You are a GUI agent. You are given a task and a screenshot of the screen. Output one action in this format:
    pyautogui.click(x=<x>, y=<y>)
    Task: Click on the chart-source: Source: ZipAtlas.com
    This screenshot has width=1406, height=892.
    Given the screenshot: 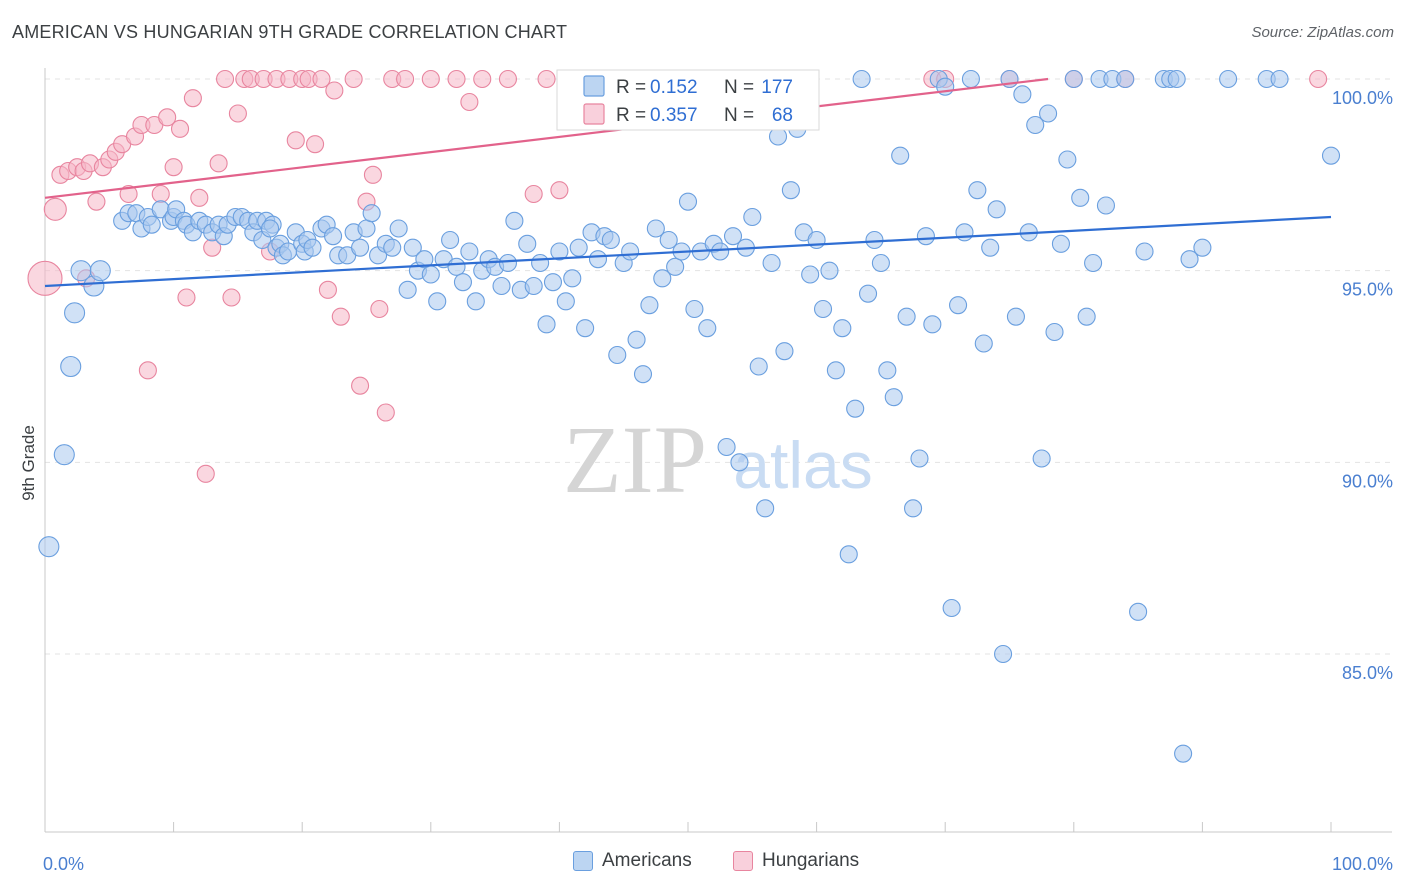 What is the action you would take?
    pyautogui.click(x=1322, y=32)
    